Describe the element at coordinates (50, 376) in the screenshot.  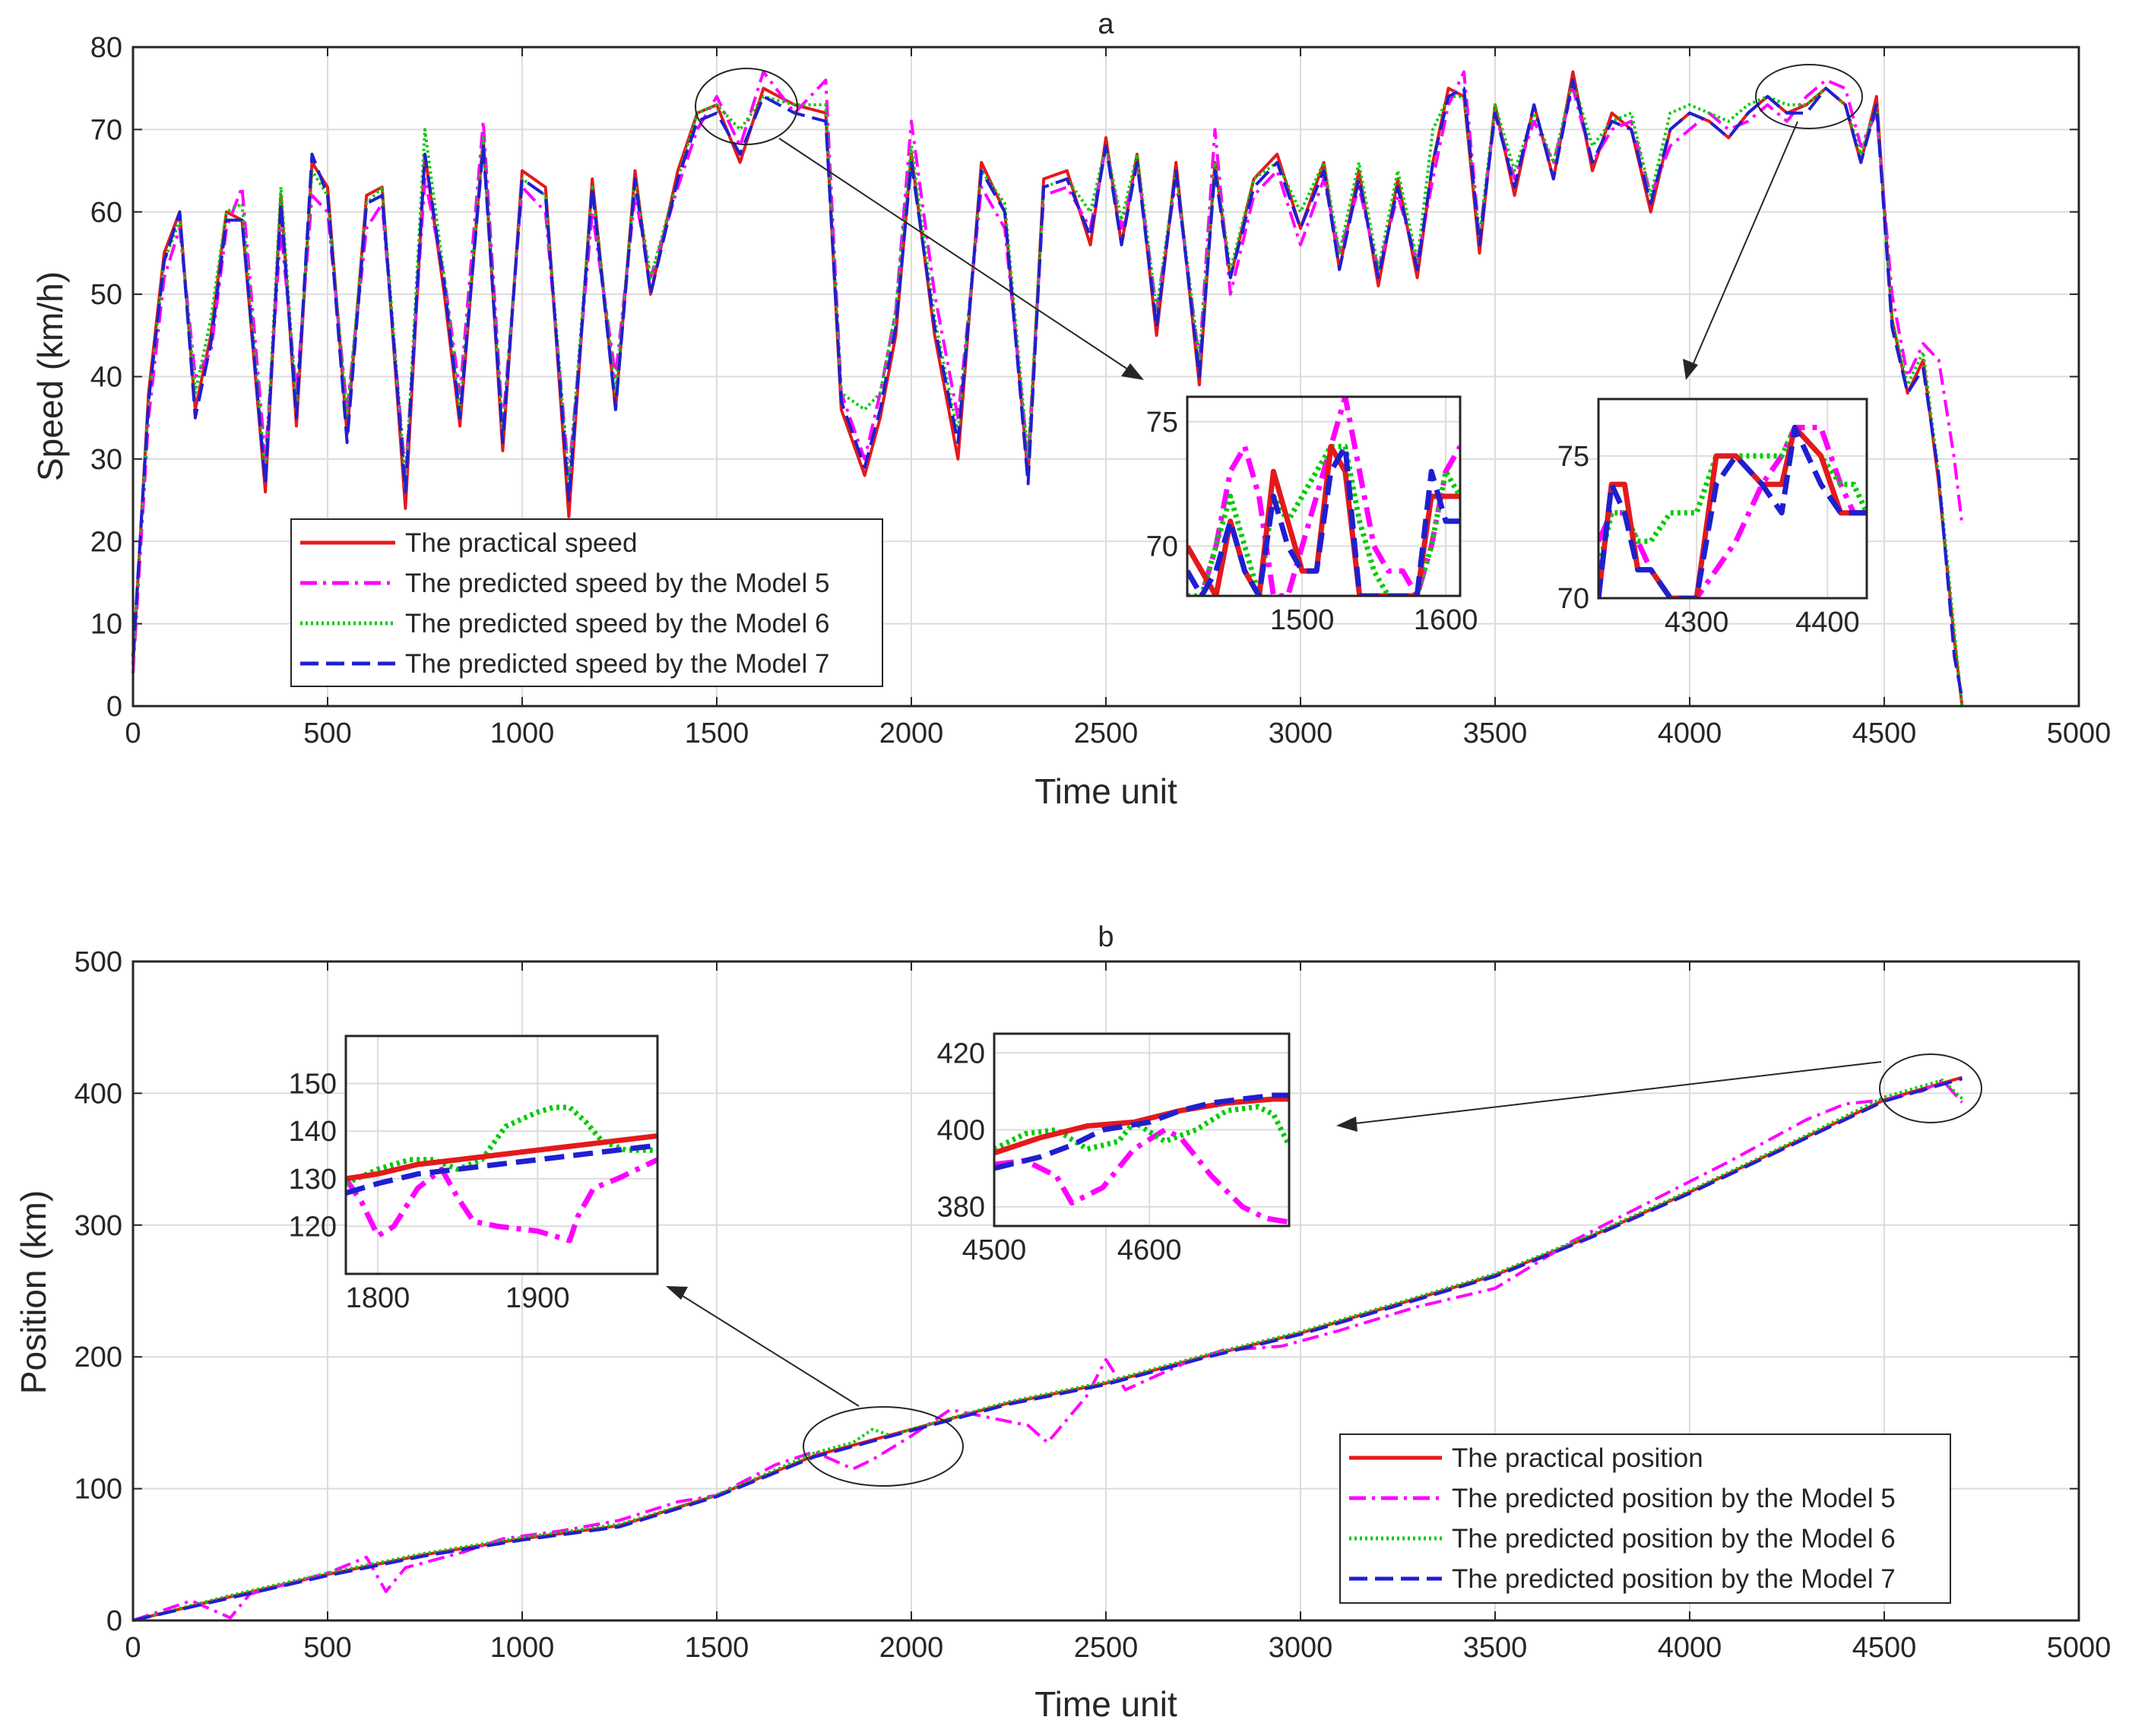
I see `panel-a-y-axis-label: Speed (km/h)` at that location.